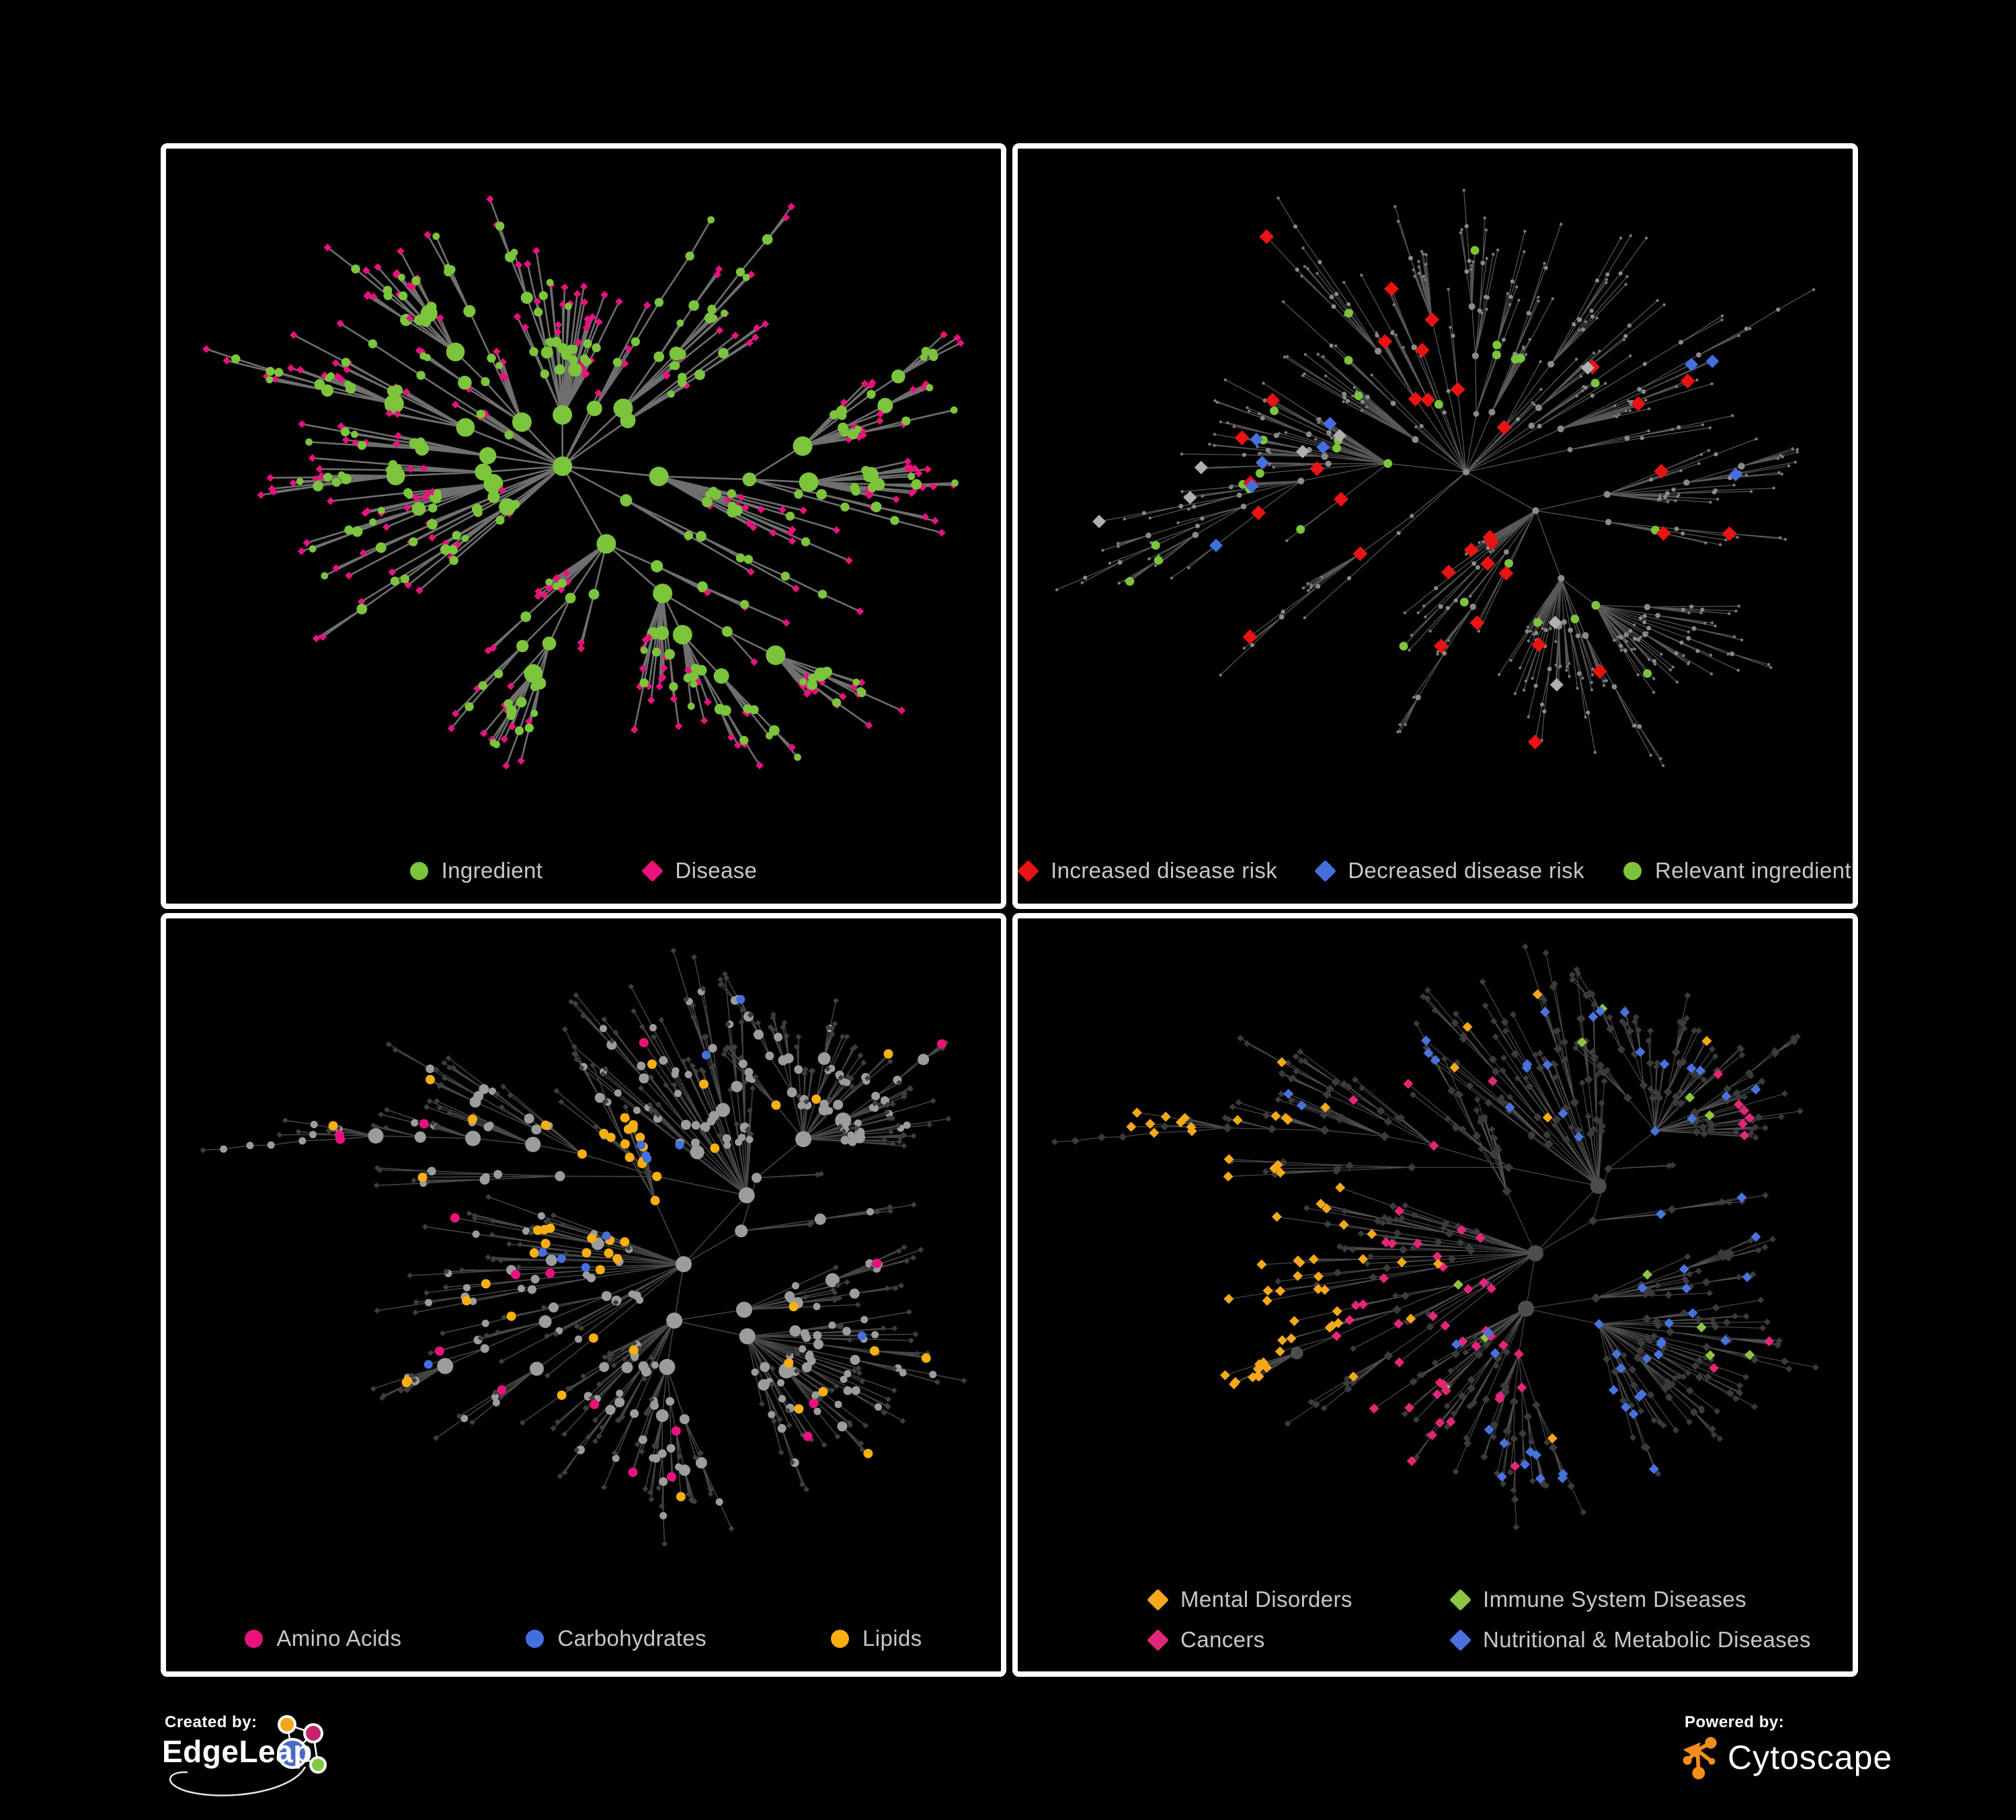 The width and height of the screenshot is (2016, 1820). Describe the element at coordinates (1028, 870) in the screenshot. I see `increased-risk-marker-icon` at that location.